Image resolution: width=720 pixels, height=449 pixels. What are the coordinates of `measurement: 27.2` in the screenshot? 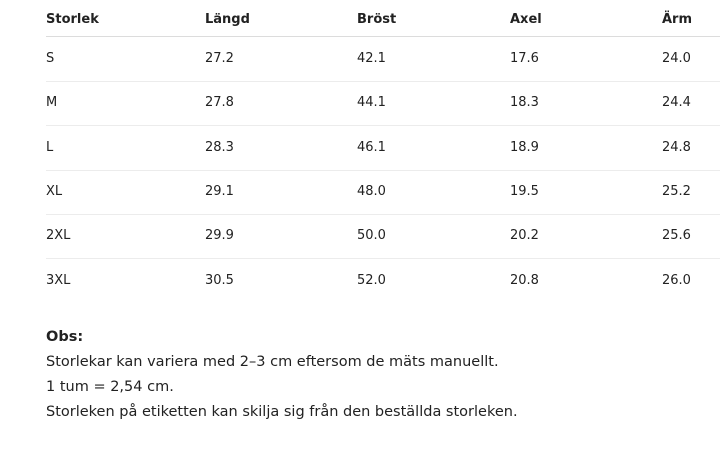 It's located at (219, 58).